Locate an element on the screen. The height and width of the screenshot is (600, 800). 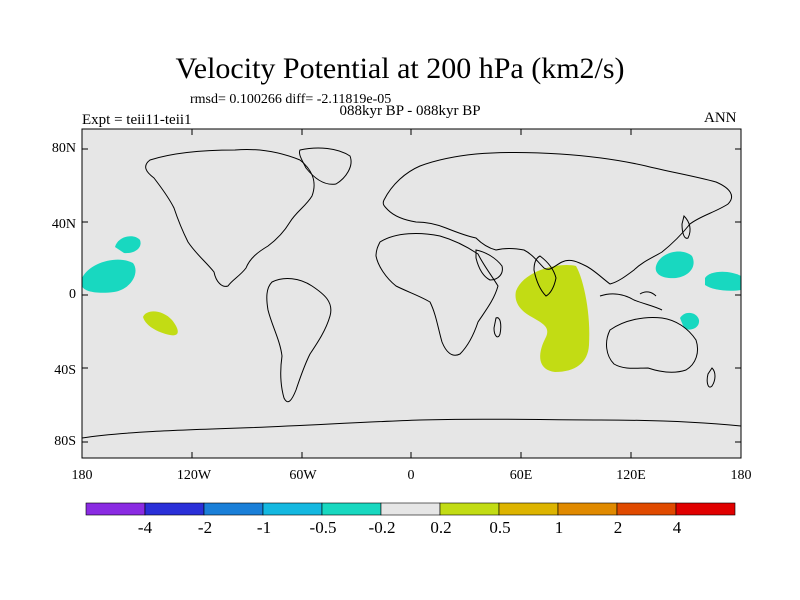
lat-tick-80s: 80S is located at coordinates (65, 441).